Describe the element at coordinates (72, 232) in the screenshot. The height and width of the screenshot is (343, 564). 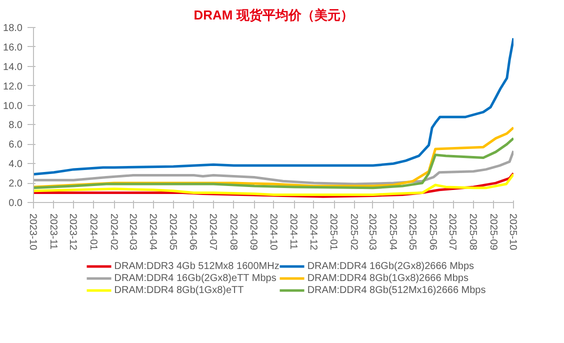
I see `x-tick-label: 2023-12` at that location.